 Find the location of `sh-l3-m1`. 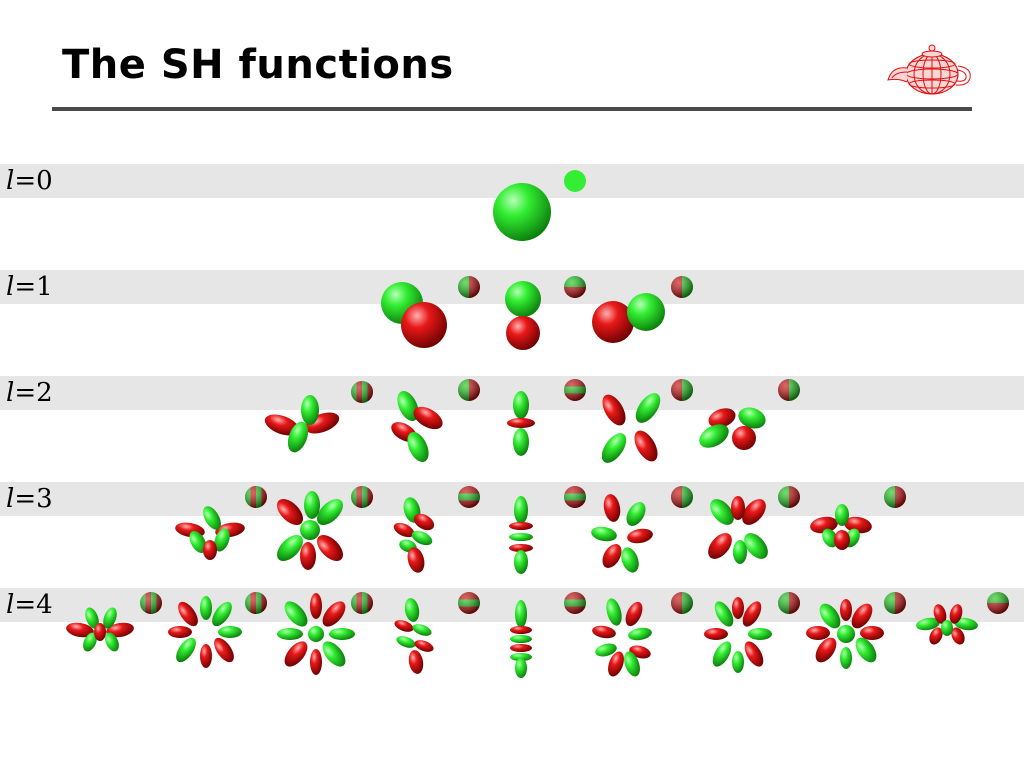

sh-l3-m1 is located at coordinates (642, 529).